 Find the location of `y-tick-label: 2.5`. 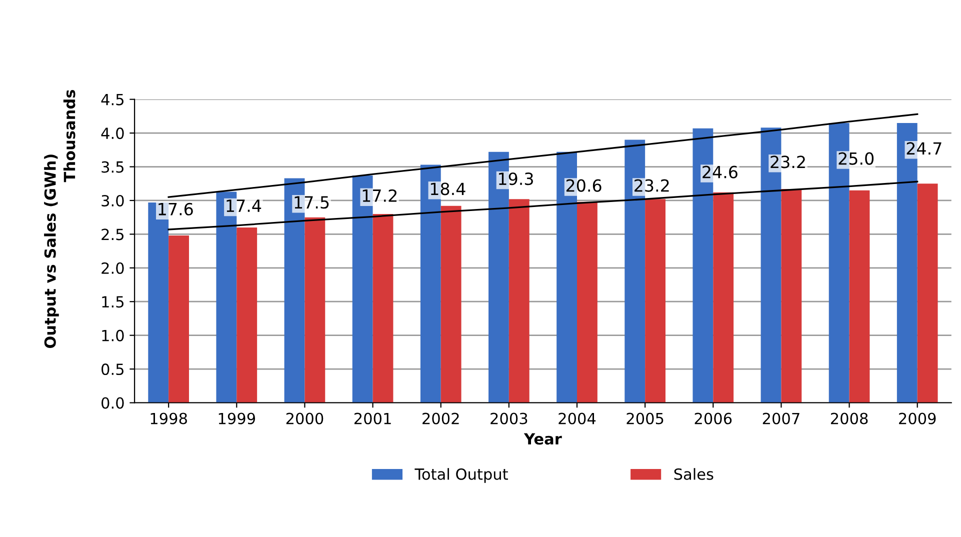

y-tick-label: 2.5 is located at coordinates (113, 234).